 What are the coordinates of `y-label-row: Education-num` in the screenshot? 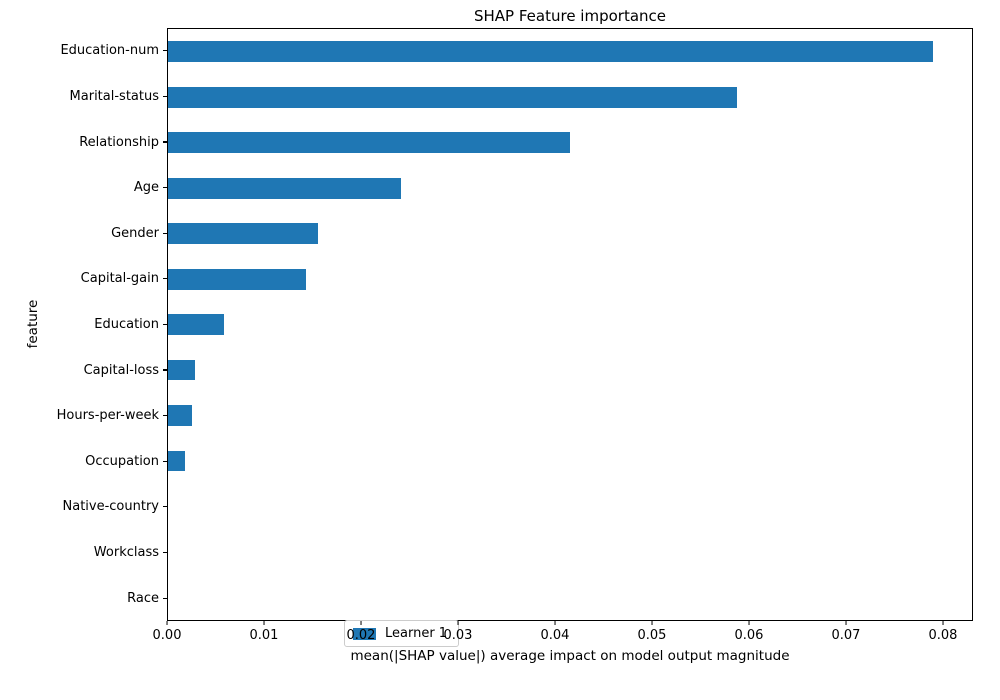 It's located at (83, 51).